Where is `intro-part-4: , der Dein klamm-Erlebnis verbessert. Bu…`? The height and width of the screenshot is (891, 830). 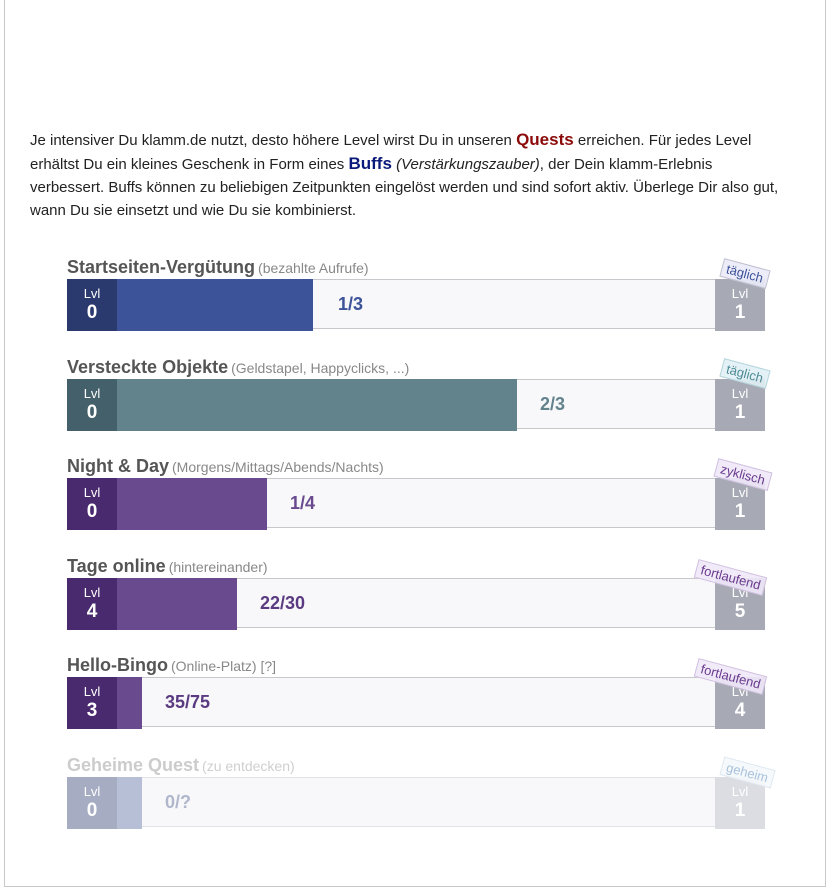
intro-part-4: , der Dein klamm-Erlebnis verbessert. Bu… is located at coordinates (404, 187).